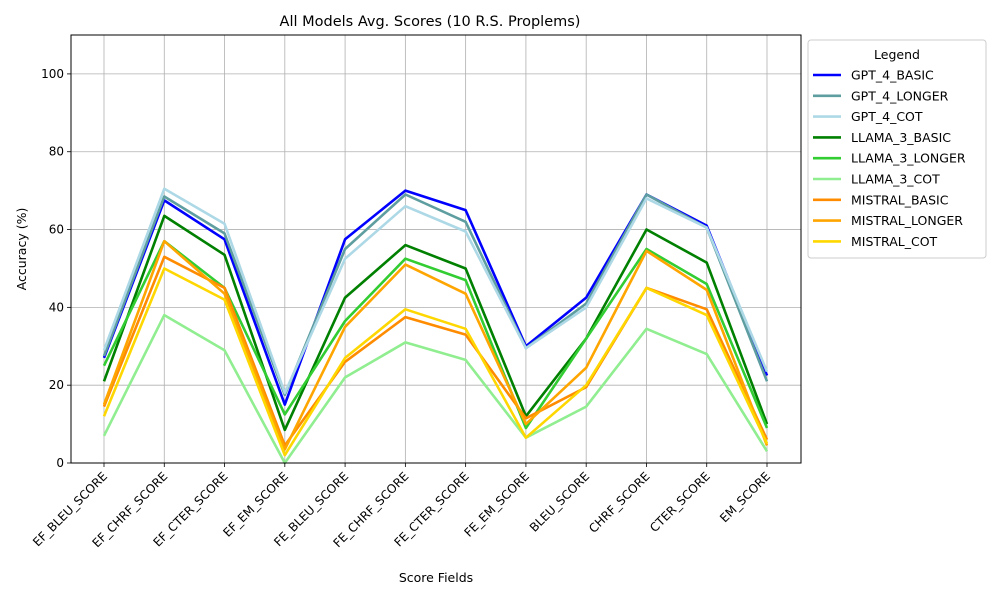  I want to click on legend-item: MISTRAL_COT, so click(875, 241).